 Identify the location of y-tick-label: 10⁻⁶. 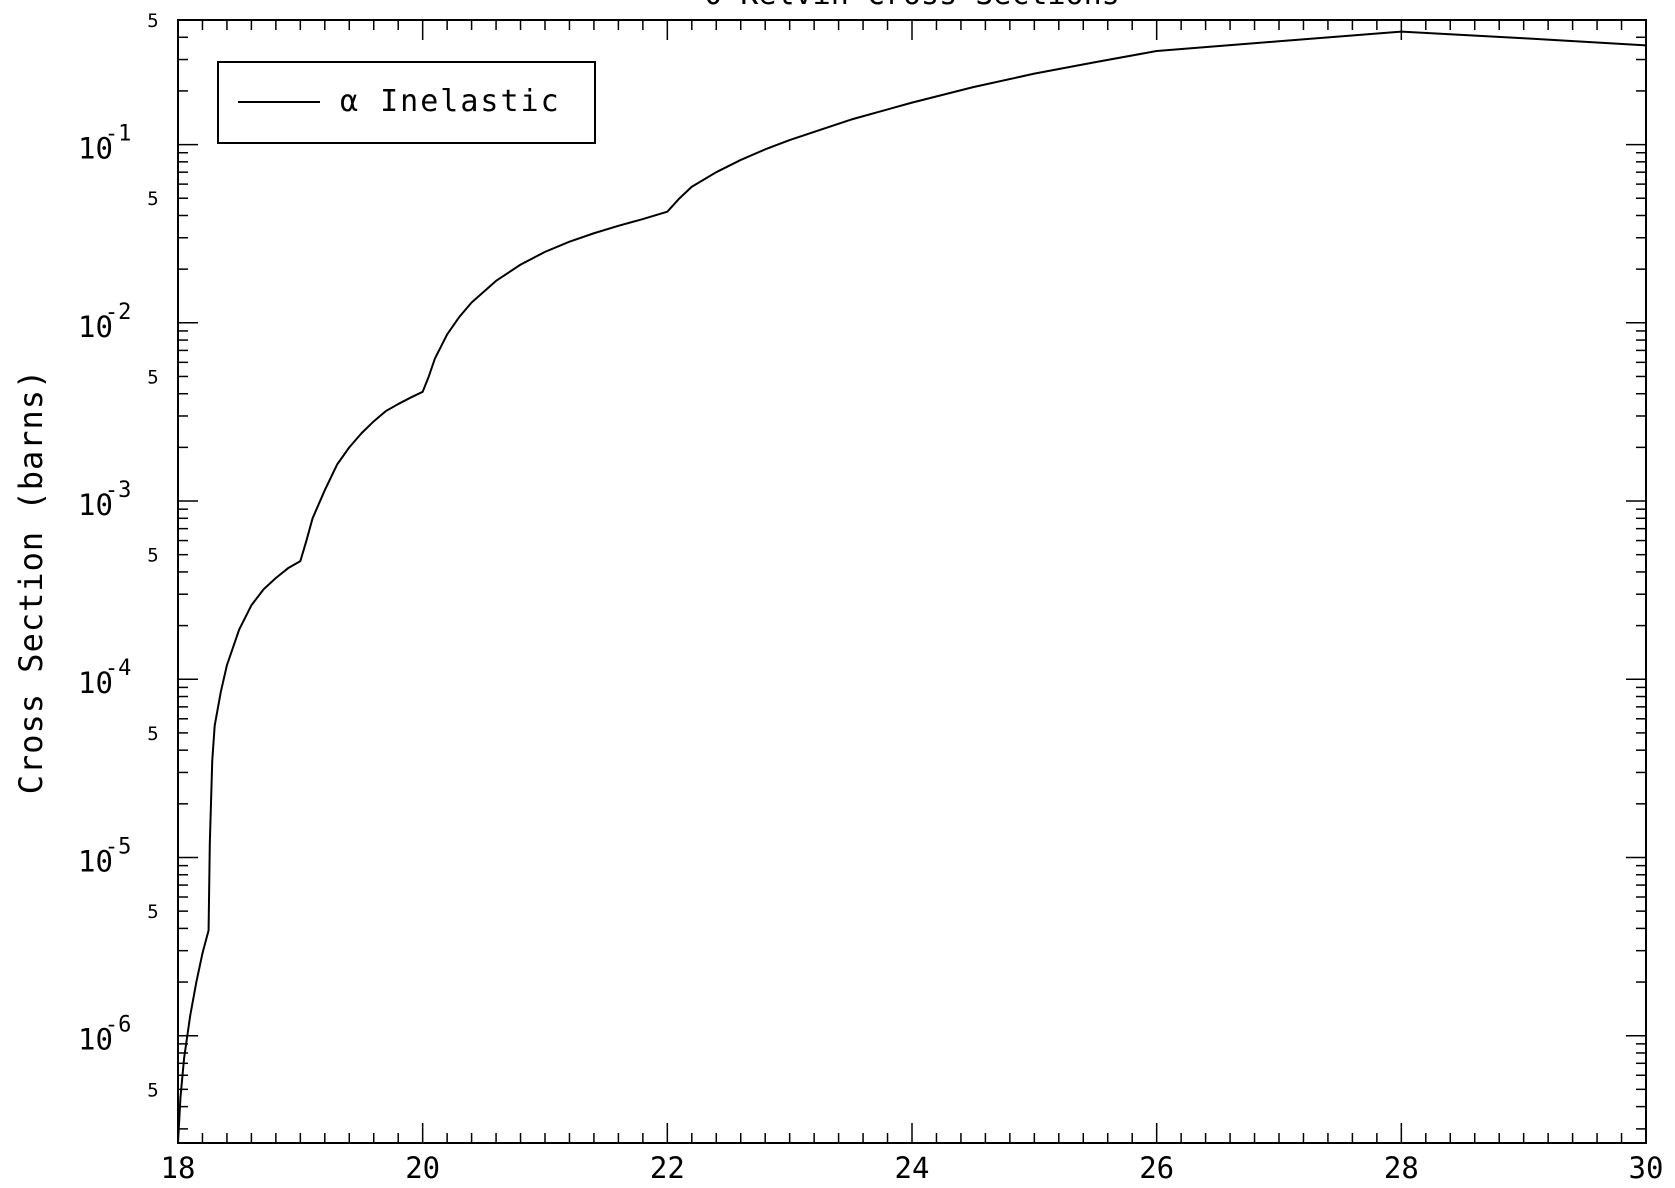
(104, 1035).